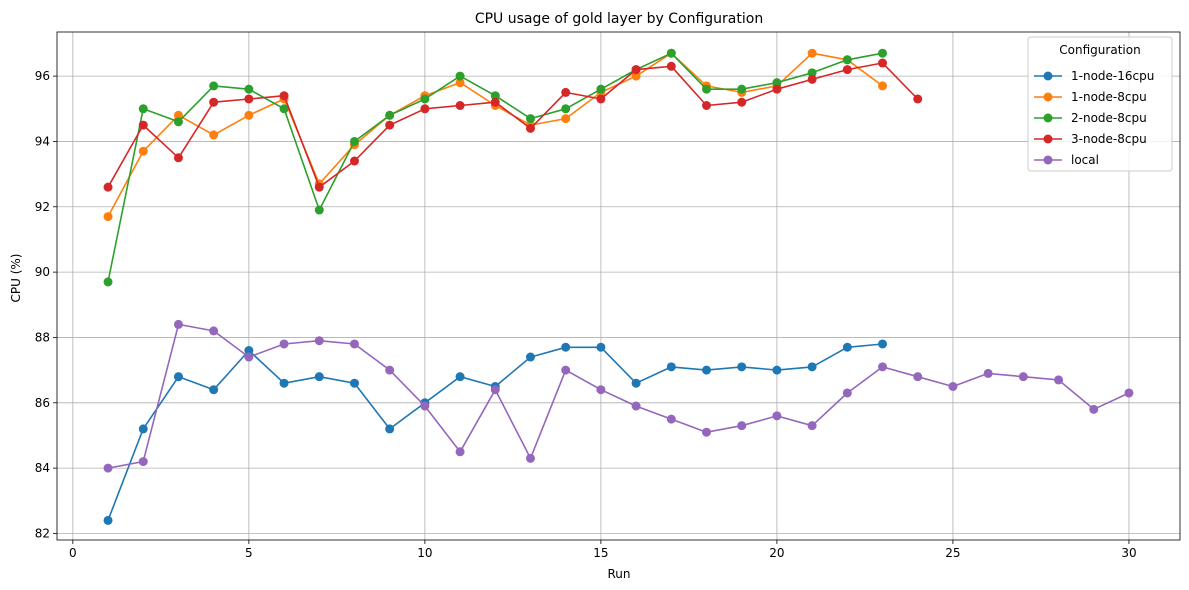 This screenshot has width=1189, height=590. I want to click on y-tick-label: 90, so click(42, 272).